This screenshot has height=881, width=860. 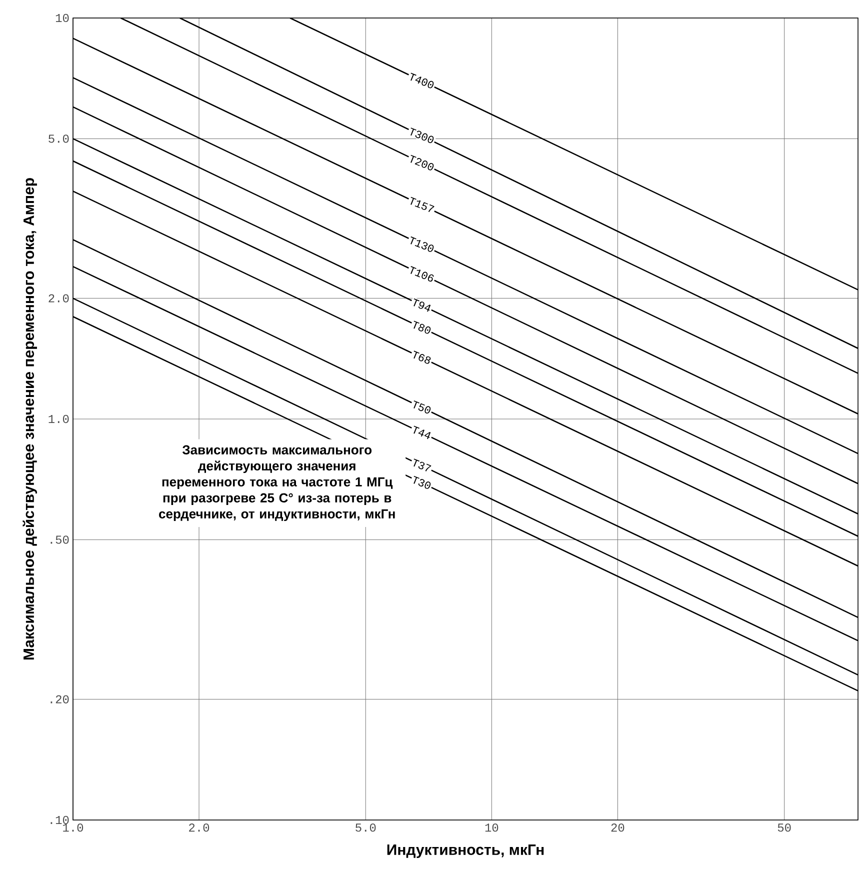 What do you see at coordinates (422, 204) in the screenshot?
I see `text: T157` at bounding box center [422, 204].